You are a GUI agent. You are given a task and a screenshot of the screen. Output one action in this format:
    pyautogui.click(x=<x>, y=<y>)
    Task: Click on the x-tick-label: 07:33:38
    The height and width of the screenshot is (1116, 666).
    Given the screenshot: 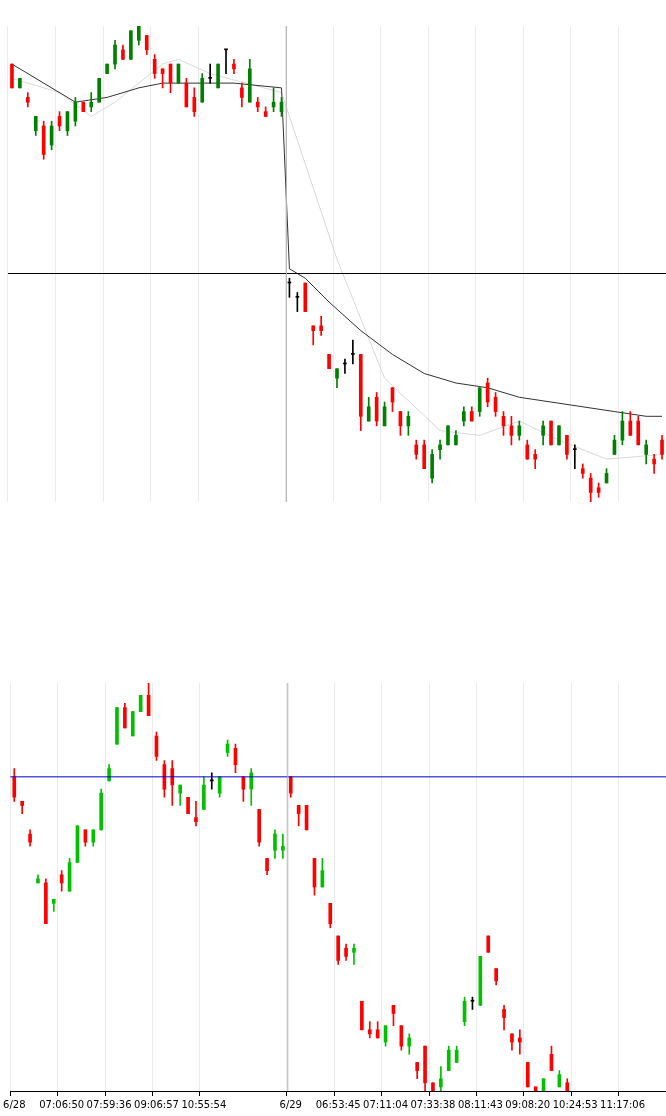 What is the action you would take?
    pyautogui.click(x=433, y=1104)
    